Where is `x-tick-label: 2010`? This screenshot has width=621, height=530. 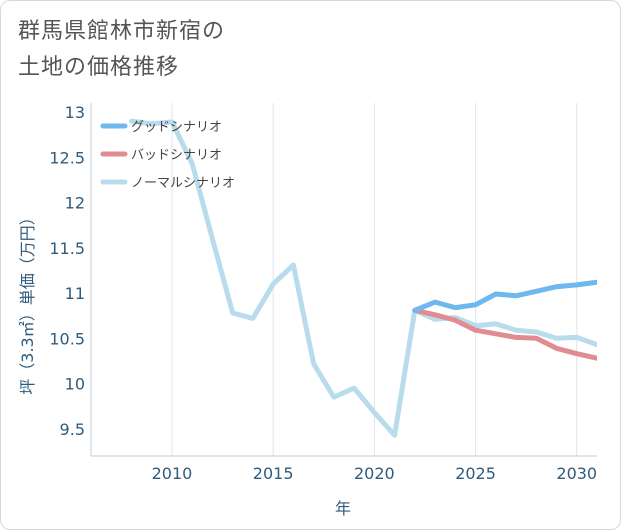 x-tick-label: 2010 is located at coordinates (172, 473).